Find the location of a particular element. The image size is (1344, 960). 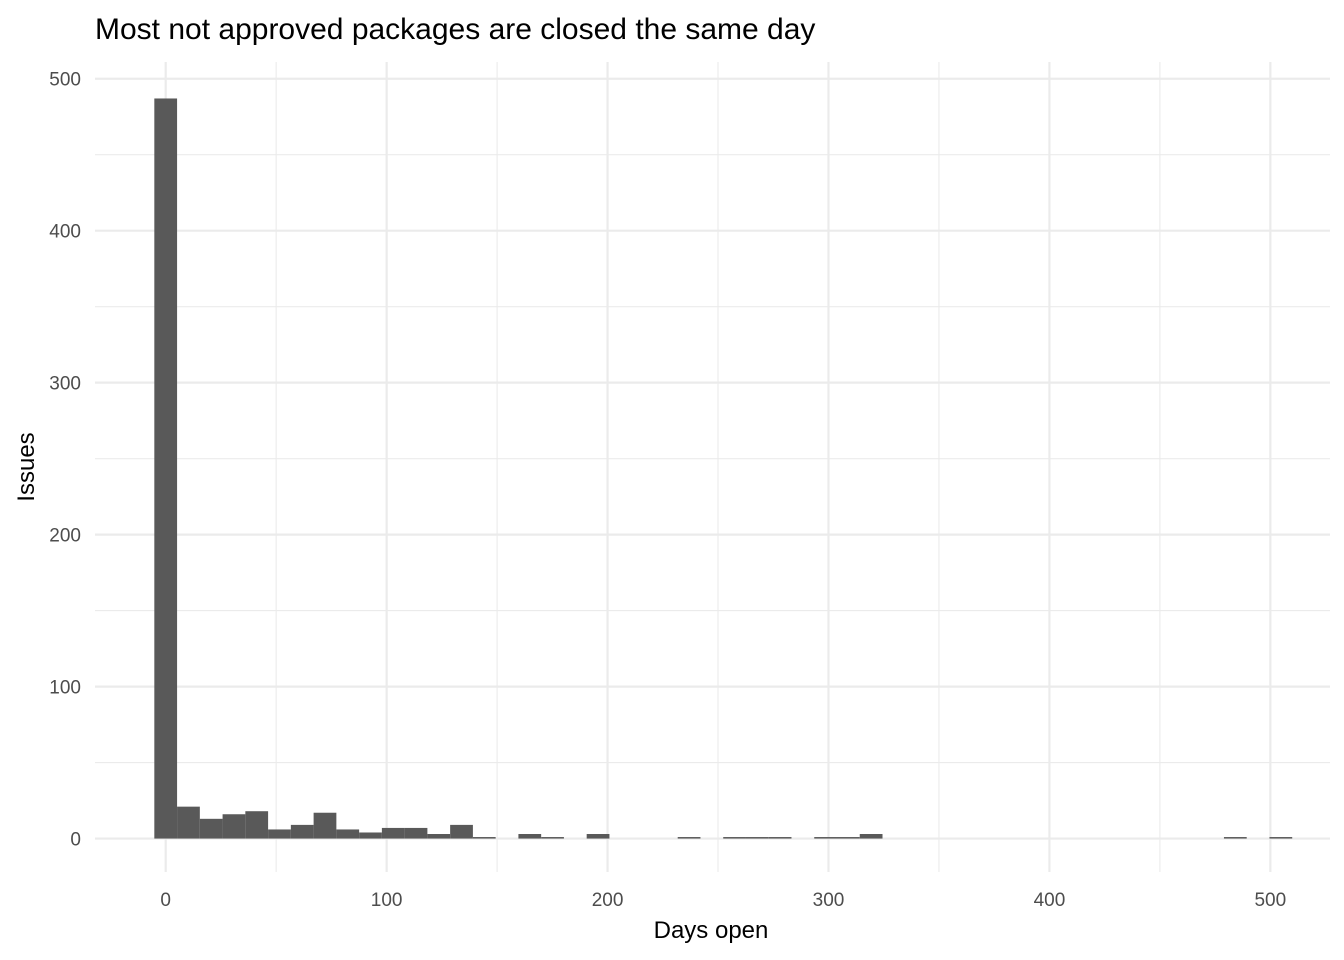

x-tick-label: 400 is located at coordinates (1050, 900).